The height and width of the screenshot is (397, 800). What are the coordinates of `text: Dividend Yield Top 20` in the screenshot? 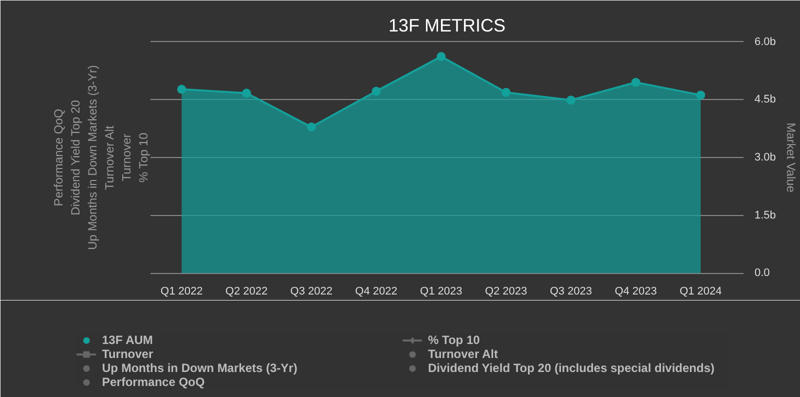 It's located at (75, 158).